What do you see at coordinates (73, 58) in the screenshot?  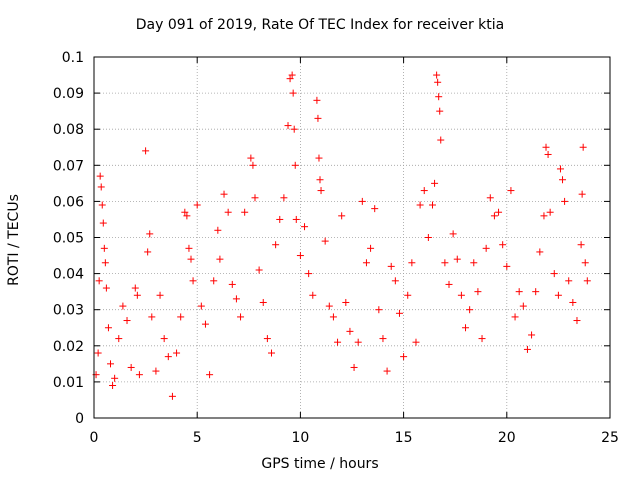 I see `y-tick-label: 0.1` at bounding box center [73, 58].